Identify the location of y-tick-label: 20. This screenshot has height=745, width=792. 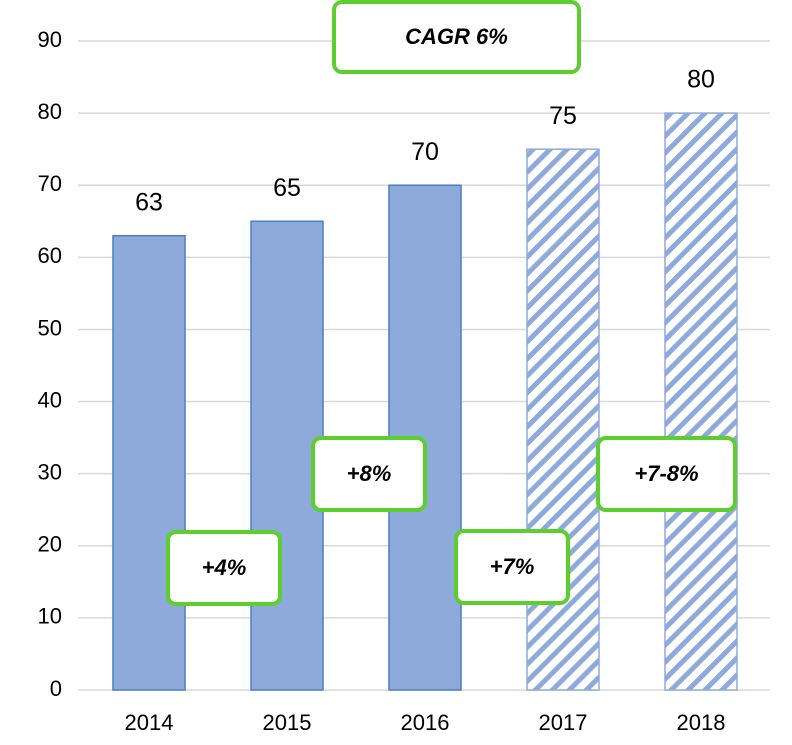
(50, 544).